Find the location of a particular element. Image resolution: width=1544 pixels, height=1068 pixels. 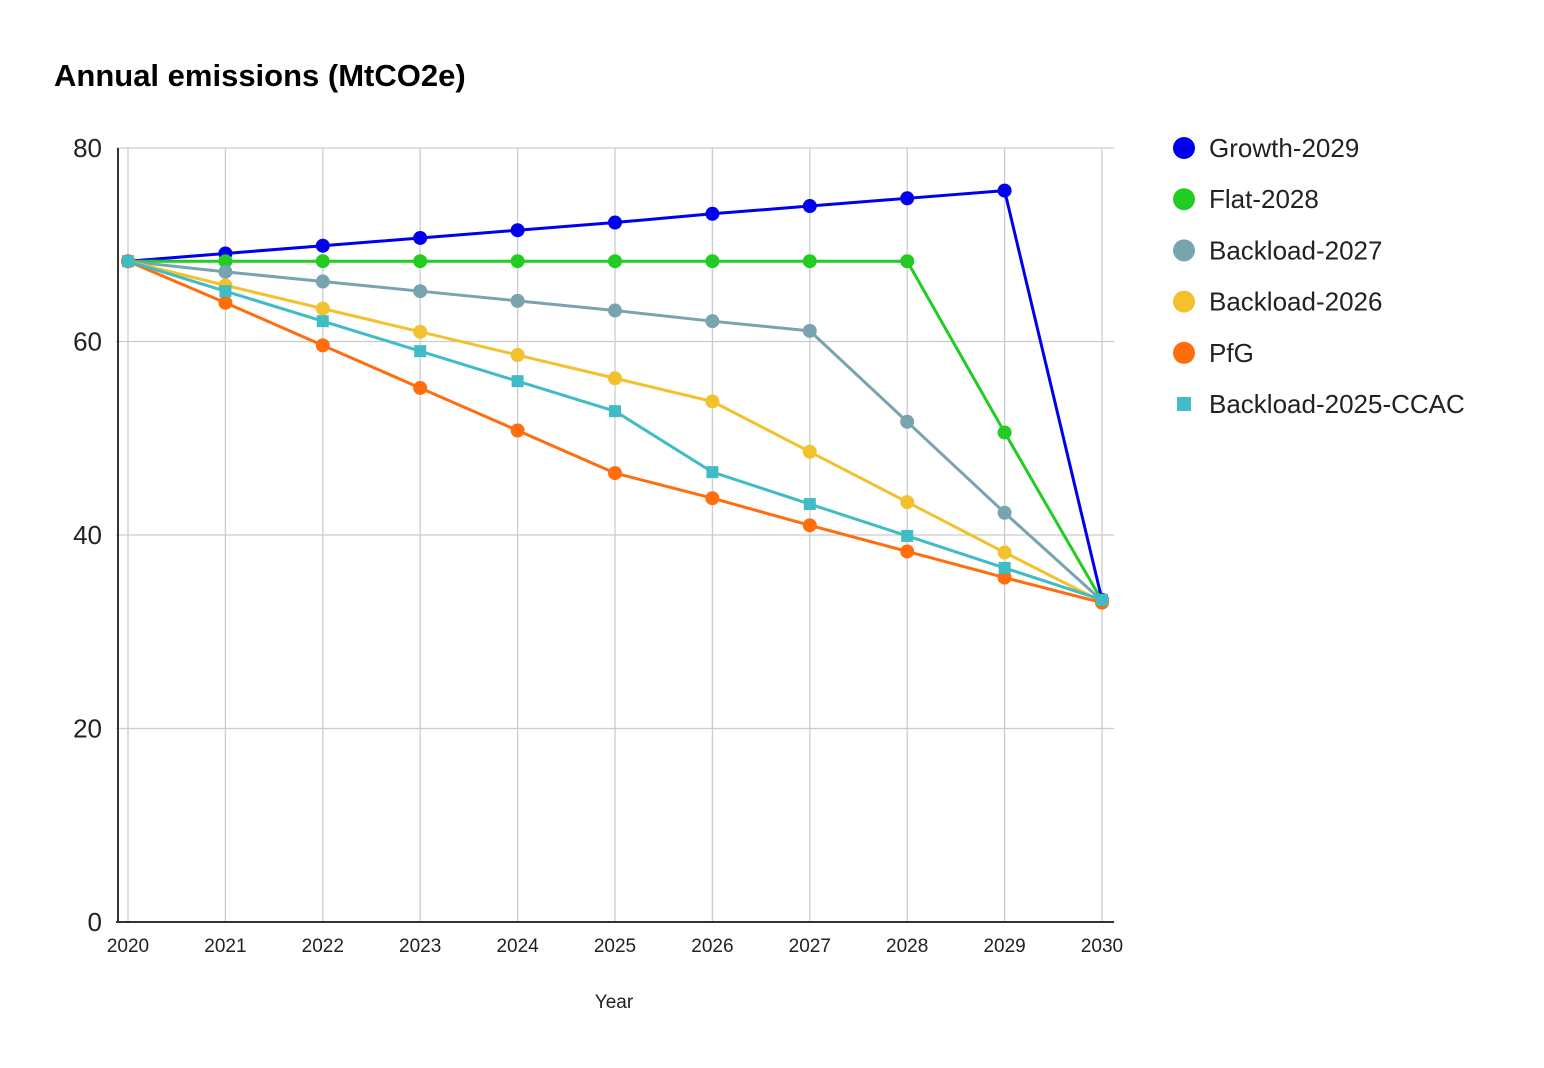

x-tick-label: 2027 is located at coordinates (810, 946).